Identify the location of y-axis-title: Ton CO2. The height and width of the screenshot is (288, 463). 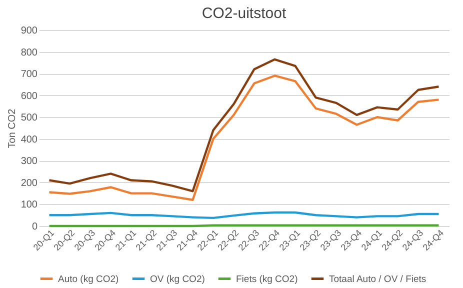
(12, 128).